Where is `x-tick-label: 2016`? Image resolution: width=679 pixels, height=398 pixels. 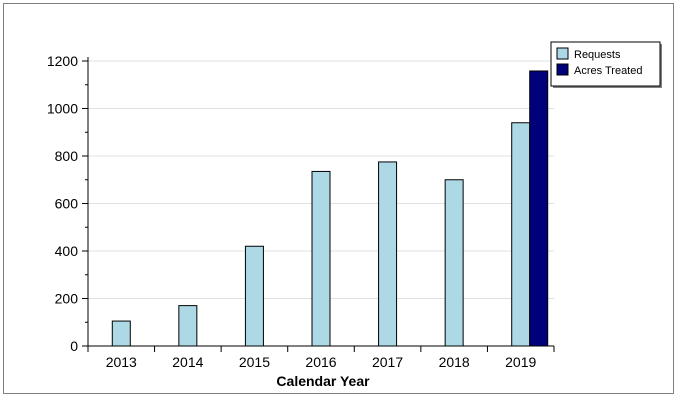 x-tick-label: 2016 is located at coordinates (320, 362).